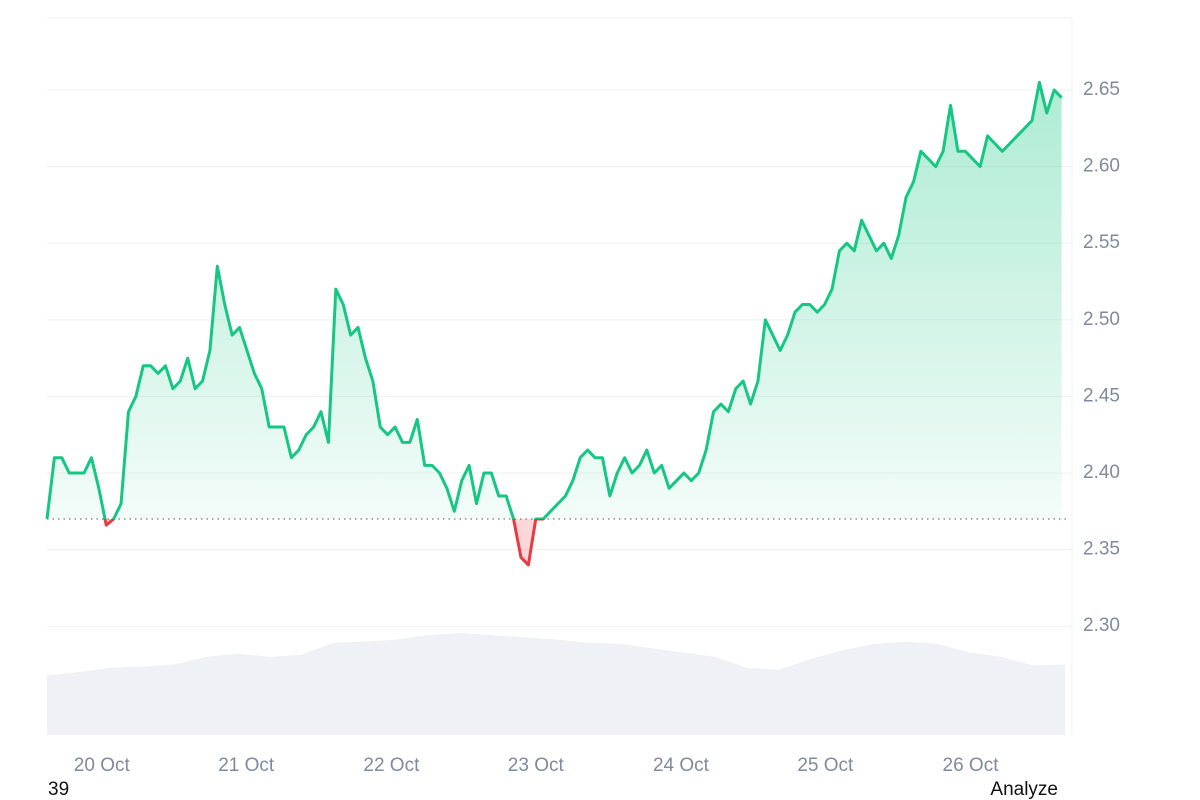 Image resolution: width=1200 pixels, height=800 pixels. Describe the element at coordinates (1101, 319) in the screenshot. I see `y-tick-label: 2.50` at that location.